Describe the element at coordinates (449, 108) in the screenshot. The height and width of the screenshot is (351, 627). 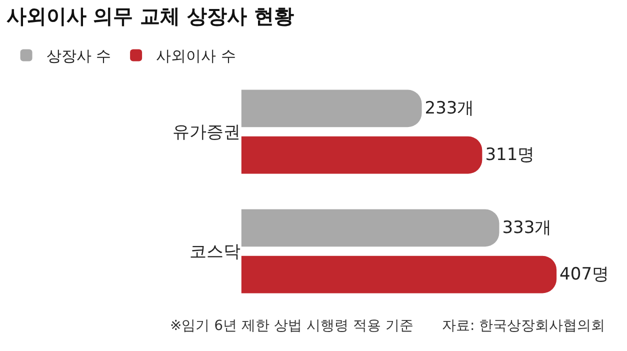
I see `data-label: 233개` at that location.